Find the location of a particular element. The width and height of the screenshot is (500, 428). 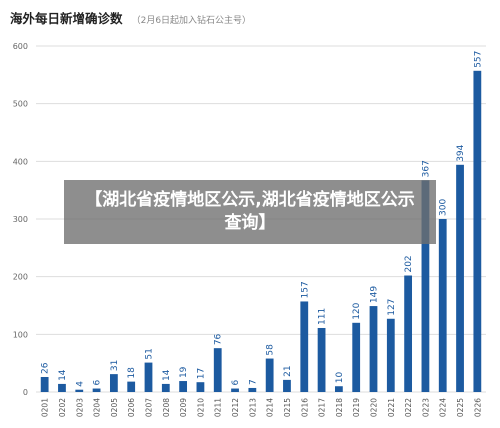

x-tick-label: 0207 is located at coordinates (149, 407).